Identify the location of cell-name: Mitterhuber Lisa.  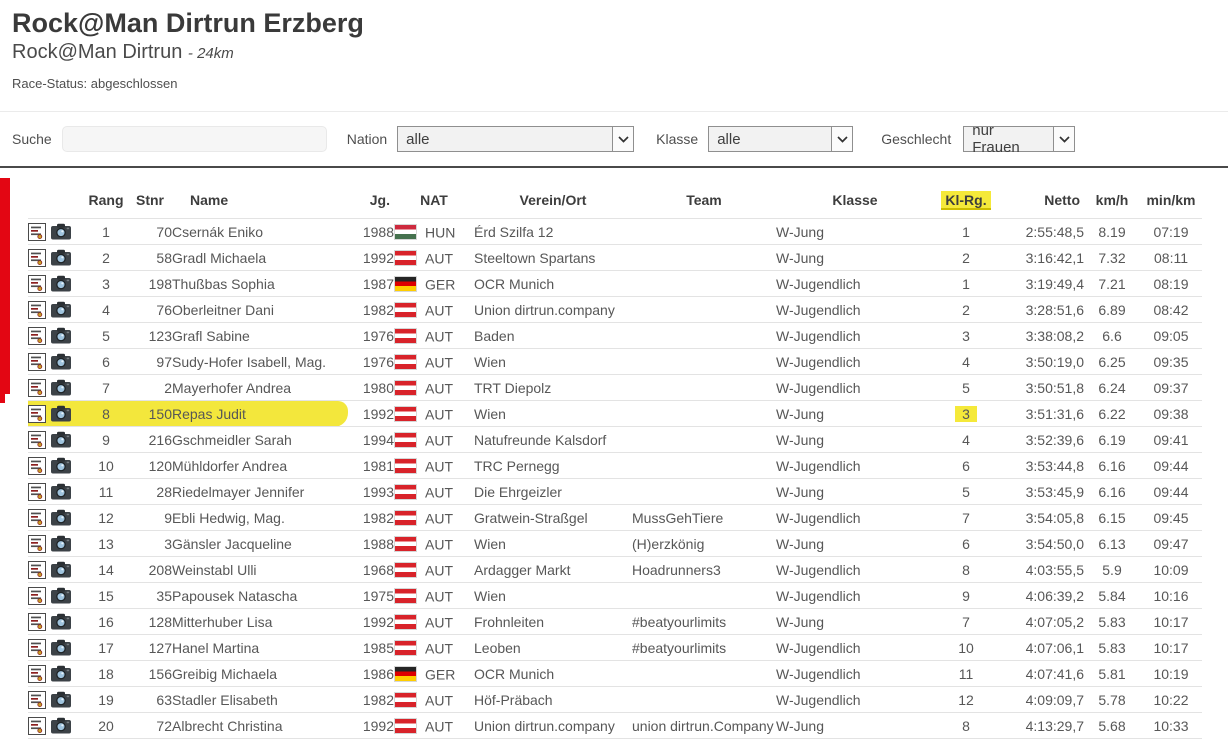
(222, 621).